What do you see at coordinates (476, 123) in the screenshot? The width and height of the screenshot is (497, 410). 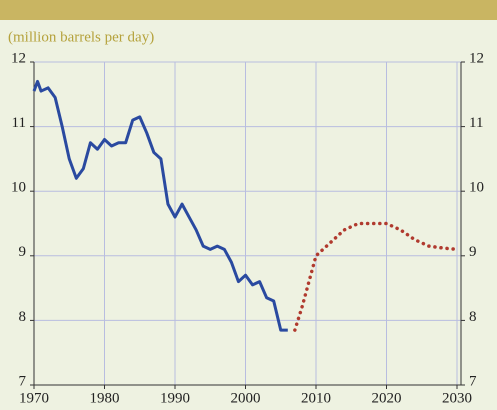 I see `y2-tick-label: 11` at bounding box center [476, 123].